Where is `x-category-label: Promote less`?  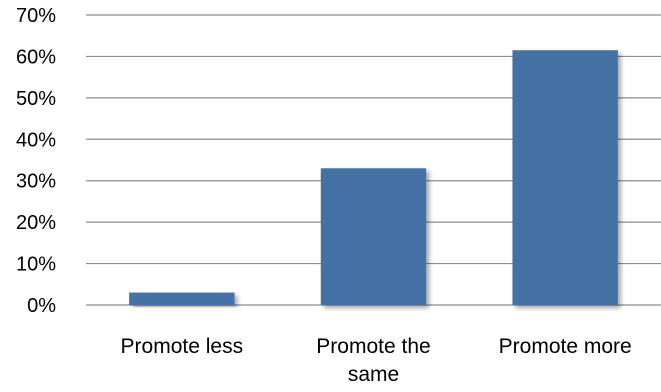
x-category-label: Promote less is located at coordinates (182, 346).